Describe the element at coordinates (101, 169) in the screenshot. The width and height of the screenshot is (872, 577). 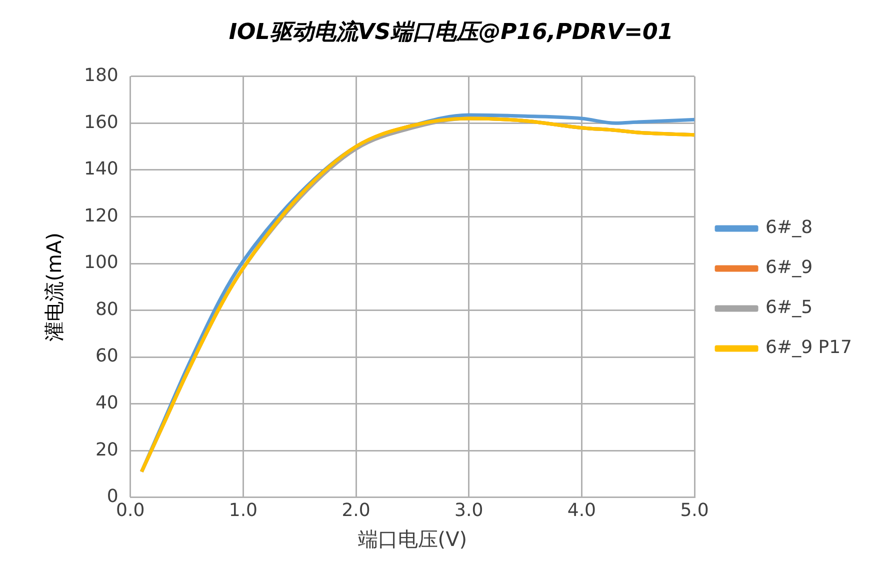
I see `y-tick-label: 140` at that location.